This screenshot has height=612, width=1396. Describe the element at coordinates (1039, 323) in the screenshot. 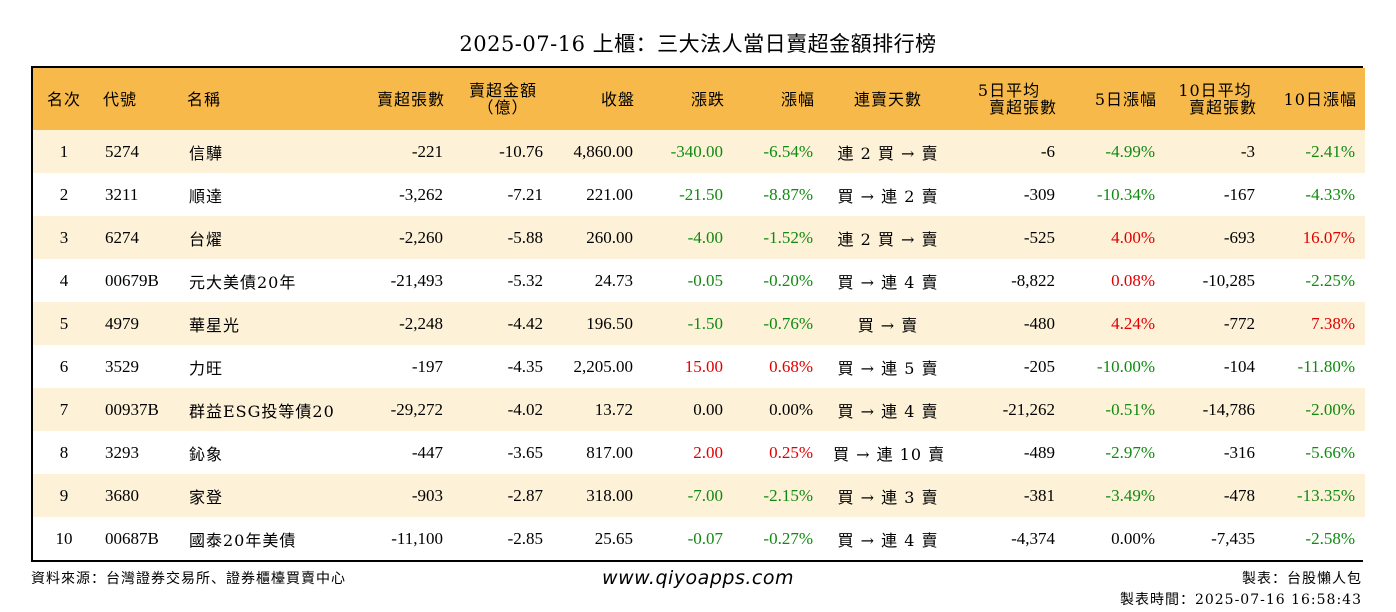

I see `avg5-cell: -480` at that location.